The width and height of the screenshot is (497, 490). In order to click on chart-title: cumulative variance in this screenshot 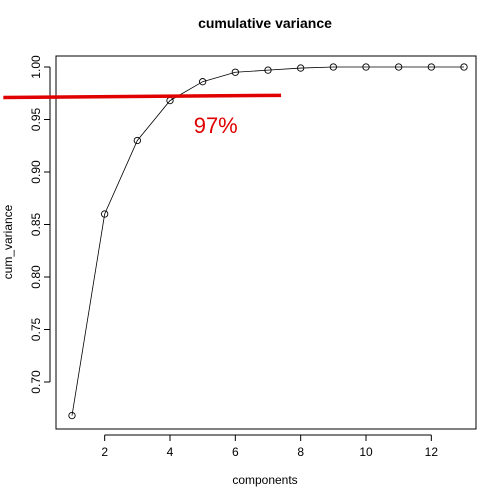, I will do `click(265, 23)`.